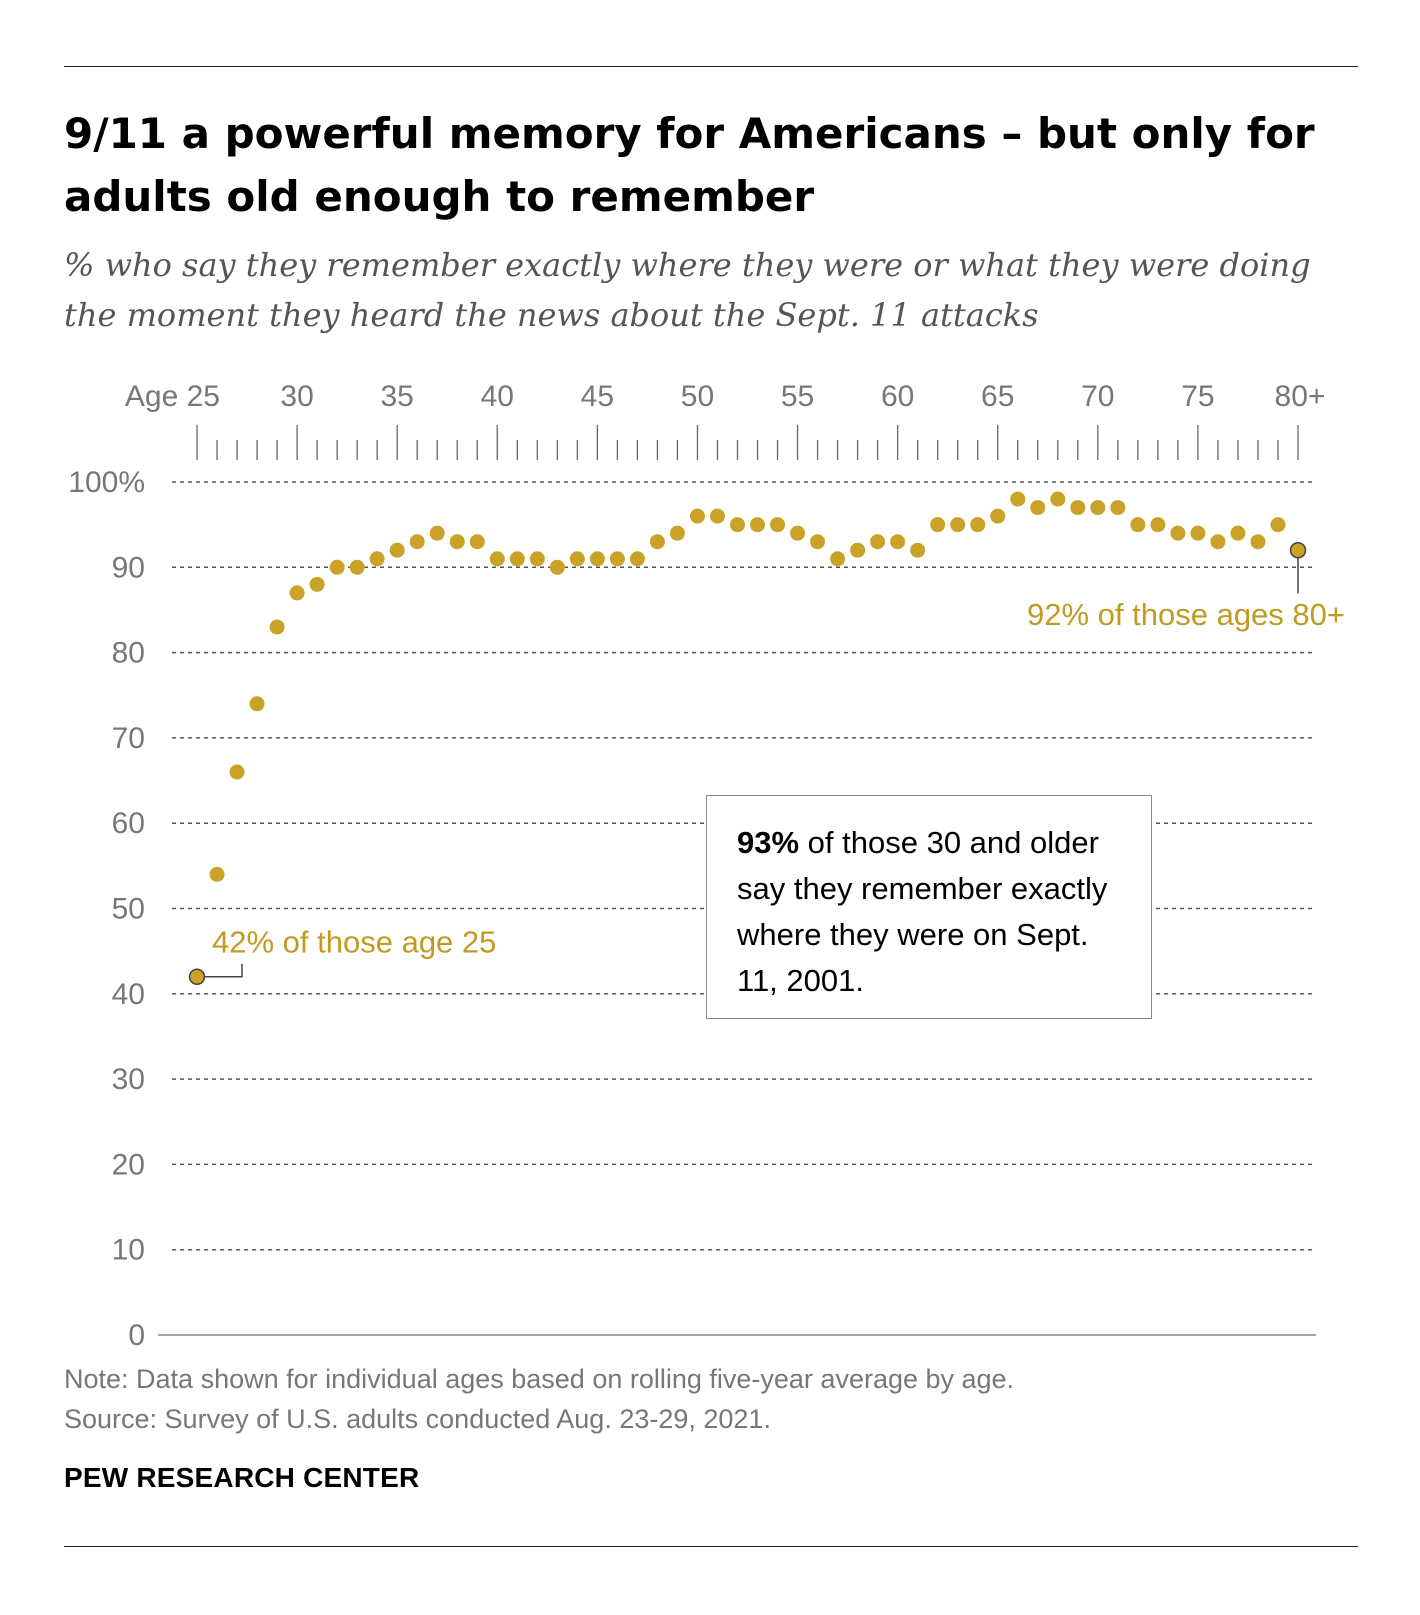  I want to click on callout-highlight: 93%, so click(768, 842).